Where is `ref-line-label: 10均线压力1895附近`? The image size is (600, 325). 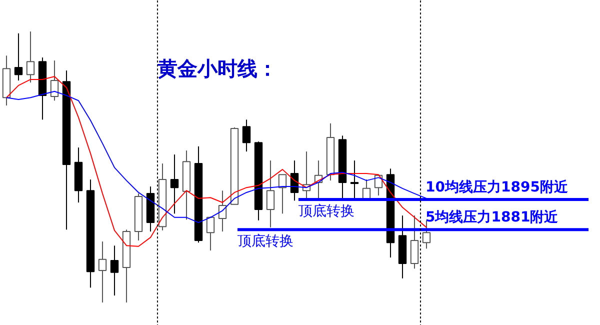 ref-line-label: 10均线压力1895附近 is located at coordinates (497, 187).